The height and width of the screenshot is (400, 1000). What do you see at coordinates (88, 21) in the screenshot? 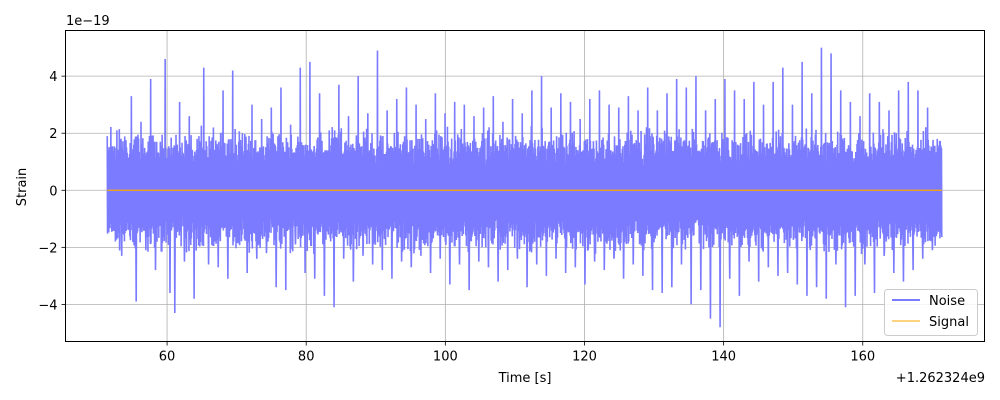
I see `y-scale-label: 1e−19` at bounding box center [88, 21].